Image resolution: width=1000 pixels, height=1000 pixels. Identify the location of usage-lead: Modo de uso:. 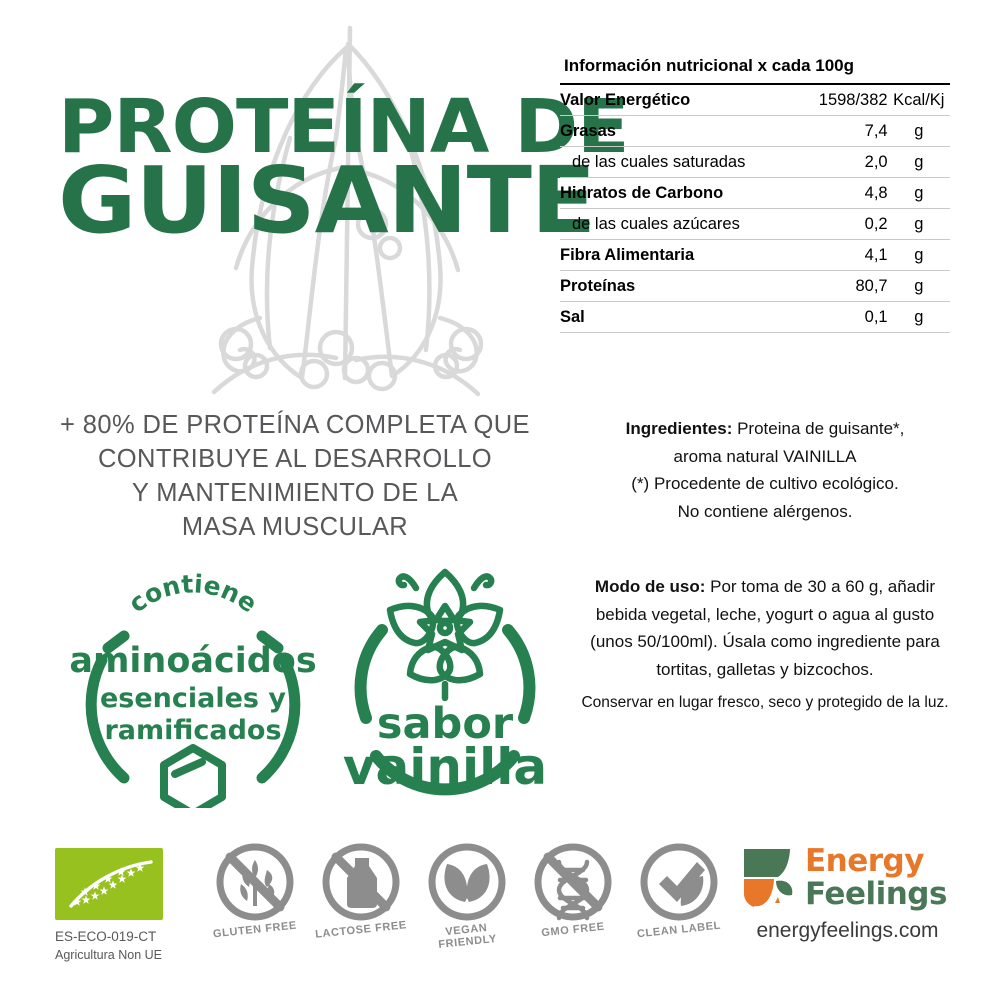
(650, 586).